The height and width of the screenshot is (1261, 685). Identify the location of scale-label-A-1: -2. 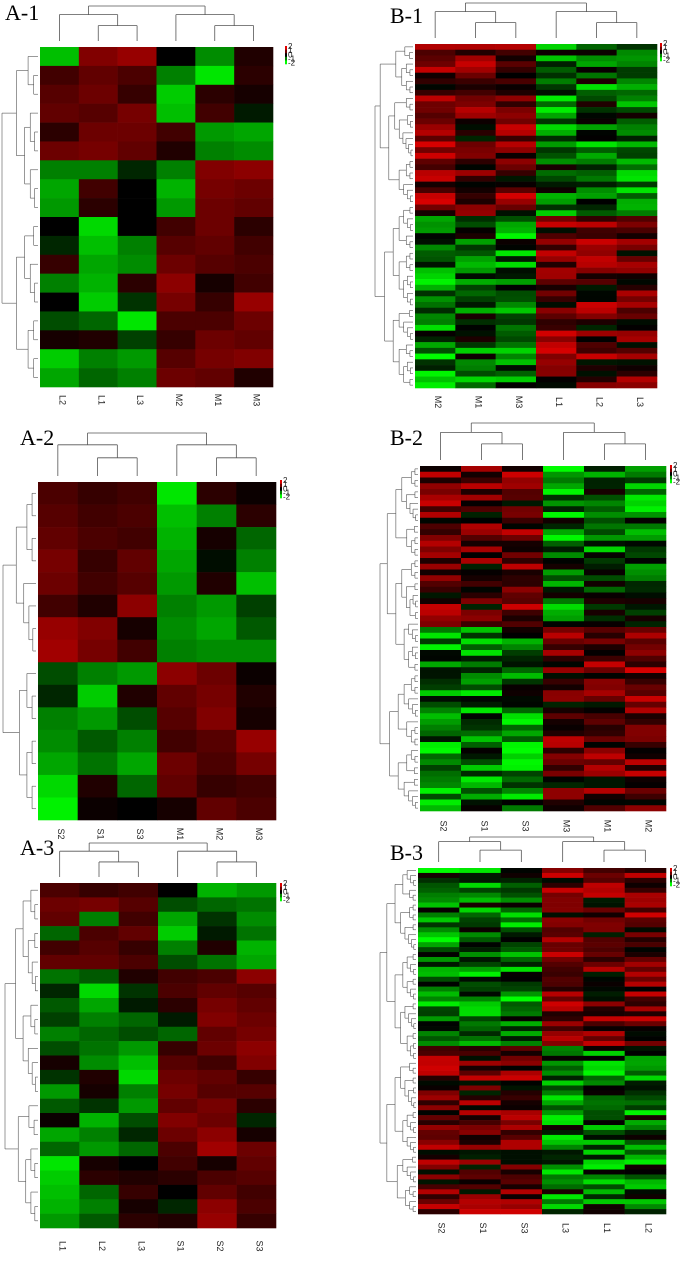
(292, 63).